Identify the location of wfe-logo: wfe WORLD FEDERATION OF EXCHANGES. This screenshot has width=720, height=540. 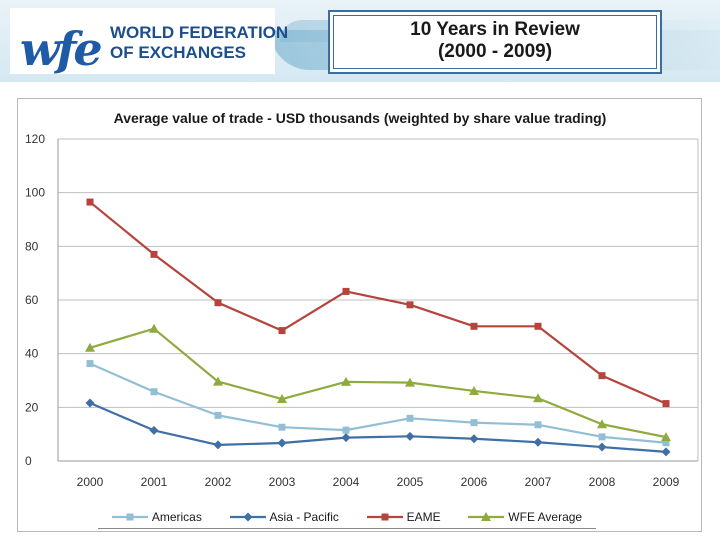
(149, 42).